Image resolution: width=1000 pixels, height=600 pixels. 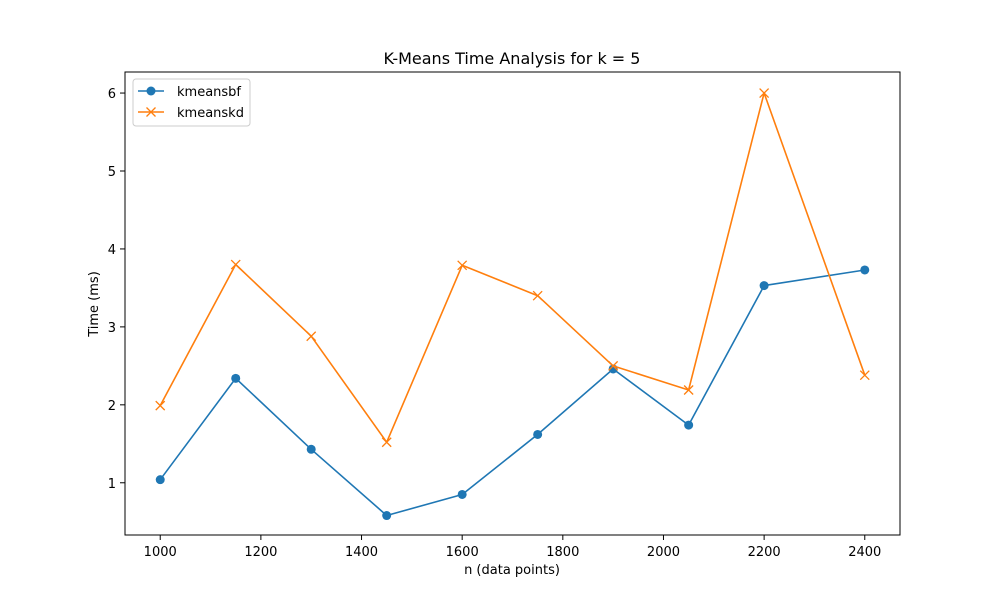 What do you see at coordinates (94, 304) in the screenshot?
I see `y-axis-title: Time (ms)` at bounding box center [94, 304].